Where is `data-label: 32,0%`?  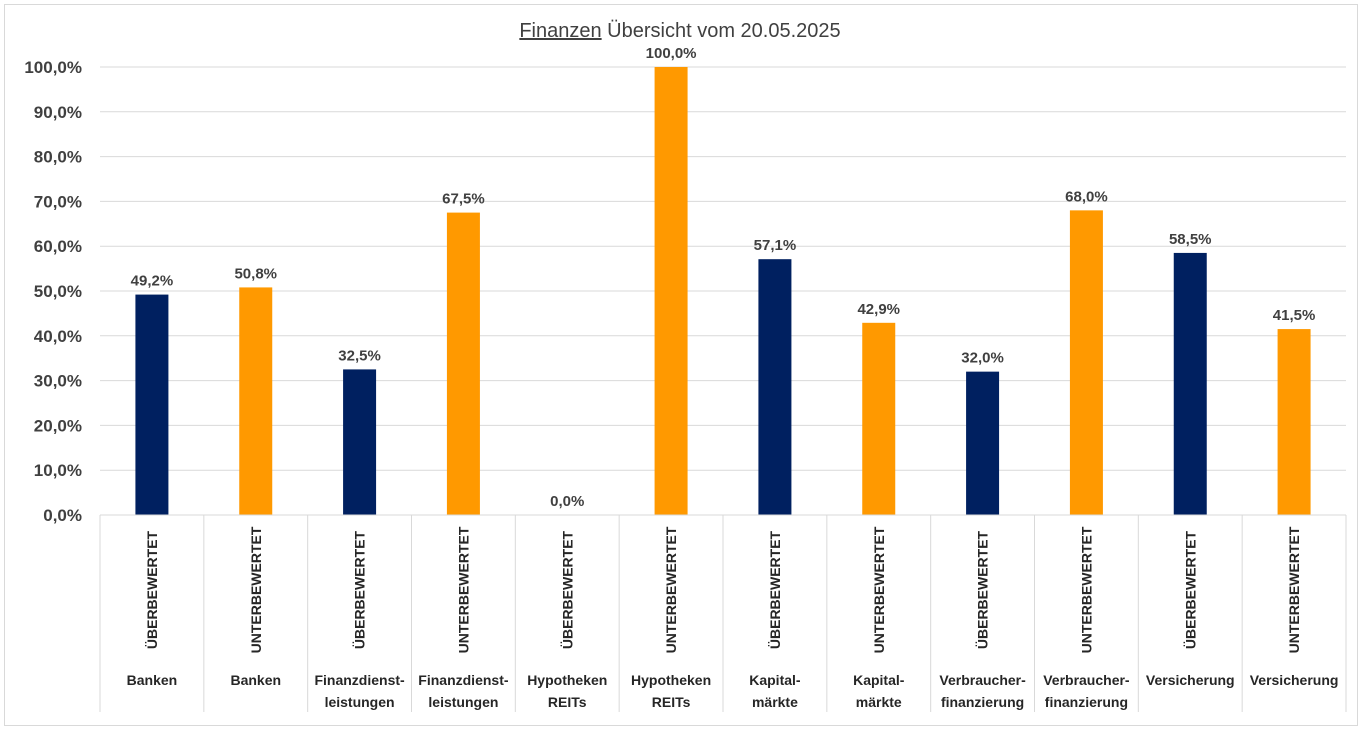 data-label: 32,0% is located at coordinates (982, 358).